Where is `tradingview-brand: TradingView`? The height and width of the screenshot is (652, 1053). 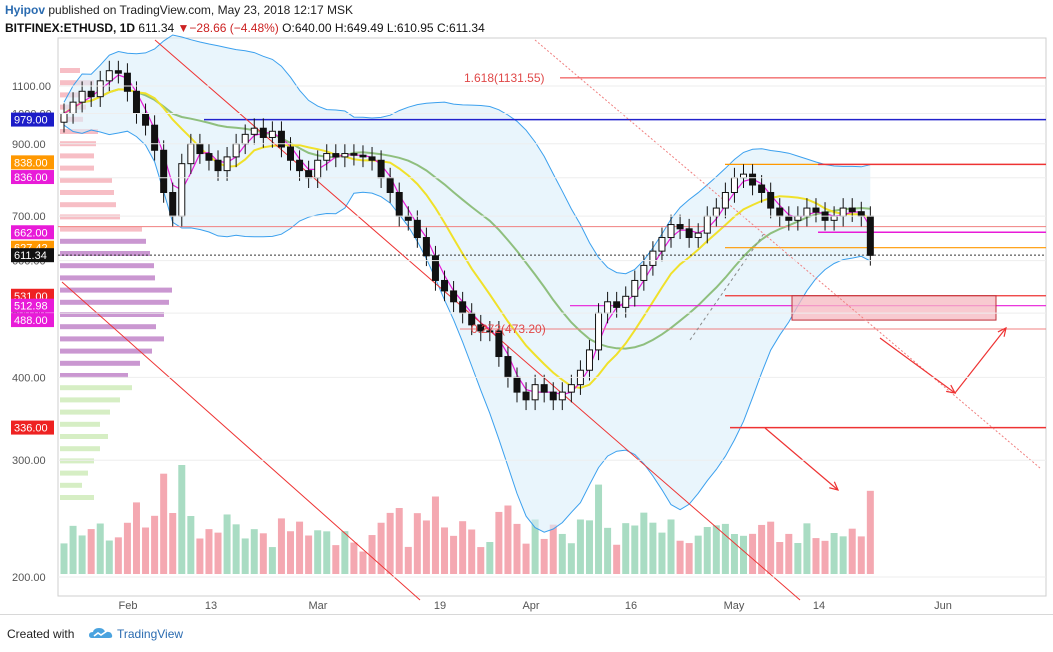
tradingview-brand: TradingView is located at coordinates (150, 634).